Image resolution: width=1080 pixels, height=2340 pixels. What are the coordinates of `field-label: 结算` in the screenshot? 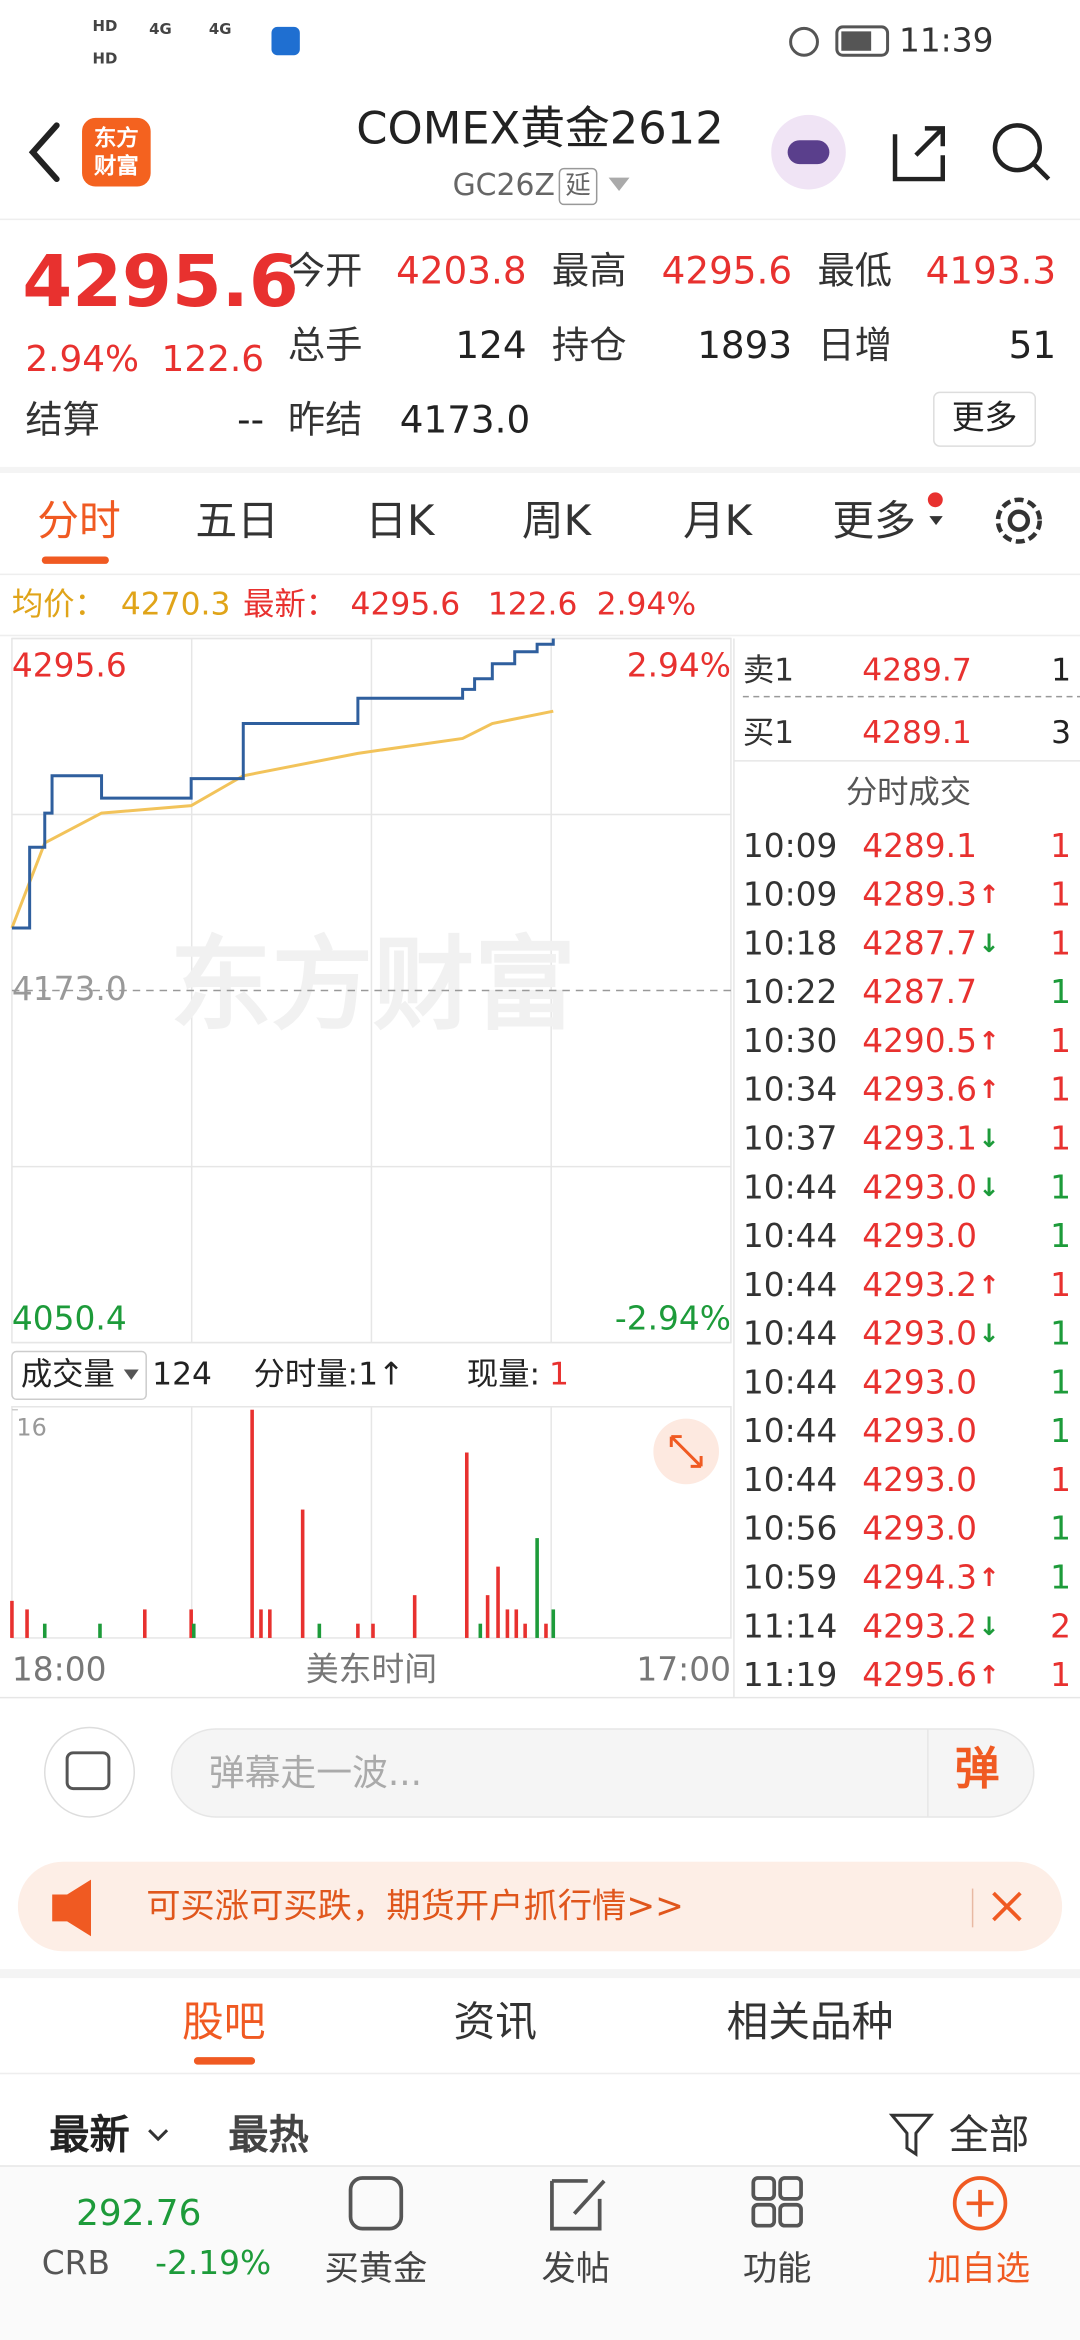 It's located at (62, 420).